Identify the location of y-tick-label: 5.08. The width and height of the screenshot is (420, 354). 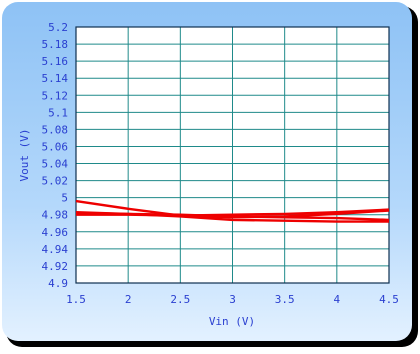
(55, 129).